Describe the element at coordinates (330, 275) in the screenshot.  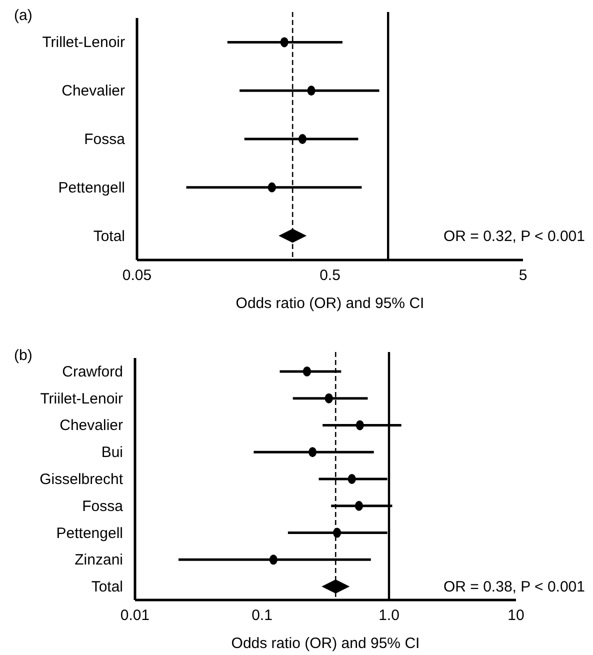
I see `x-tick-label: 0.5` at that location.